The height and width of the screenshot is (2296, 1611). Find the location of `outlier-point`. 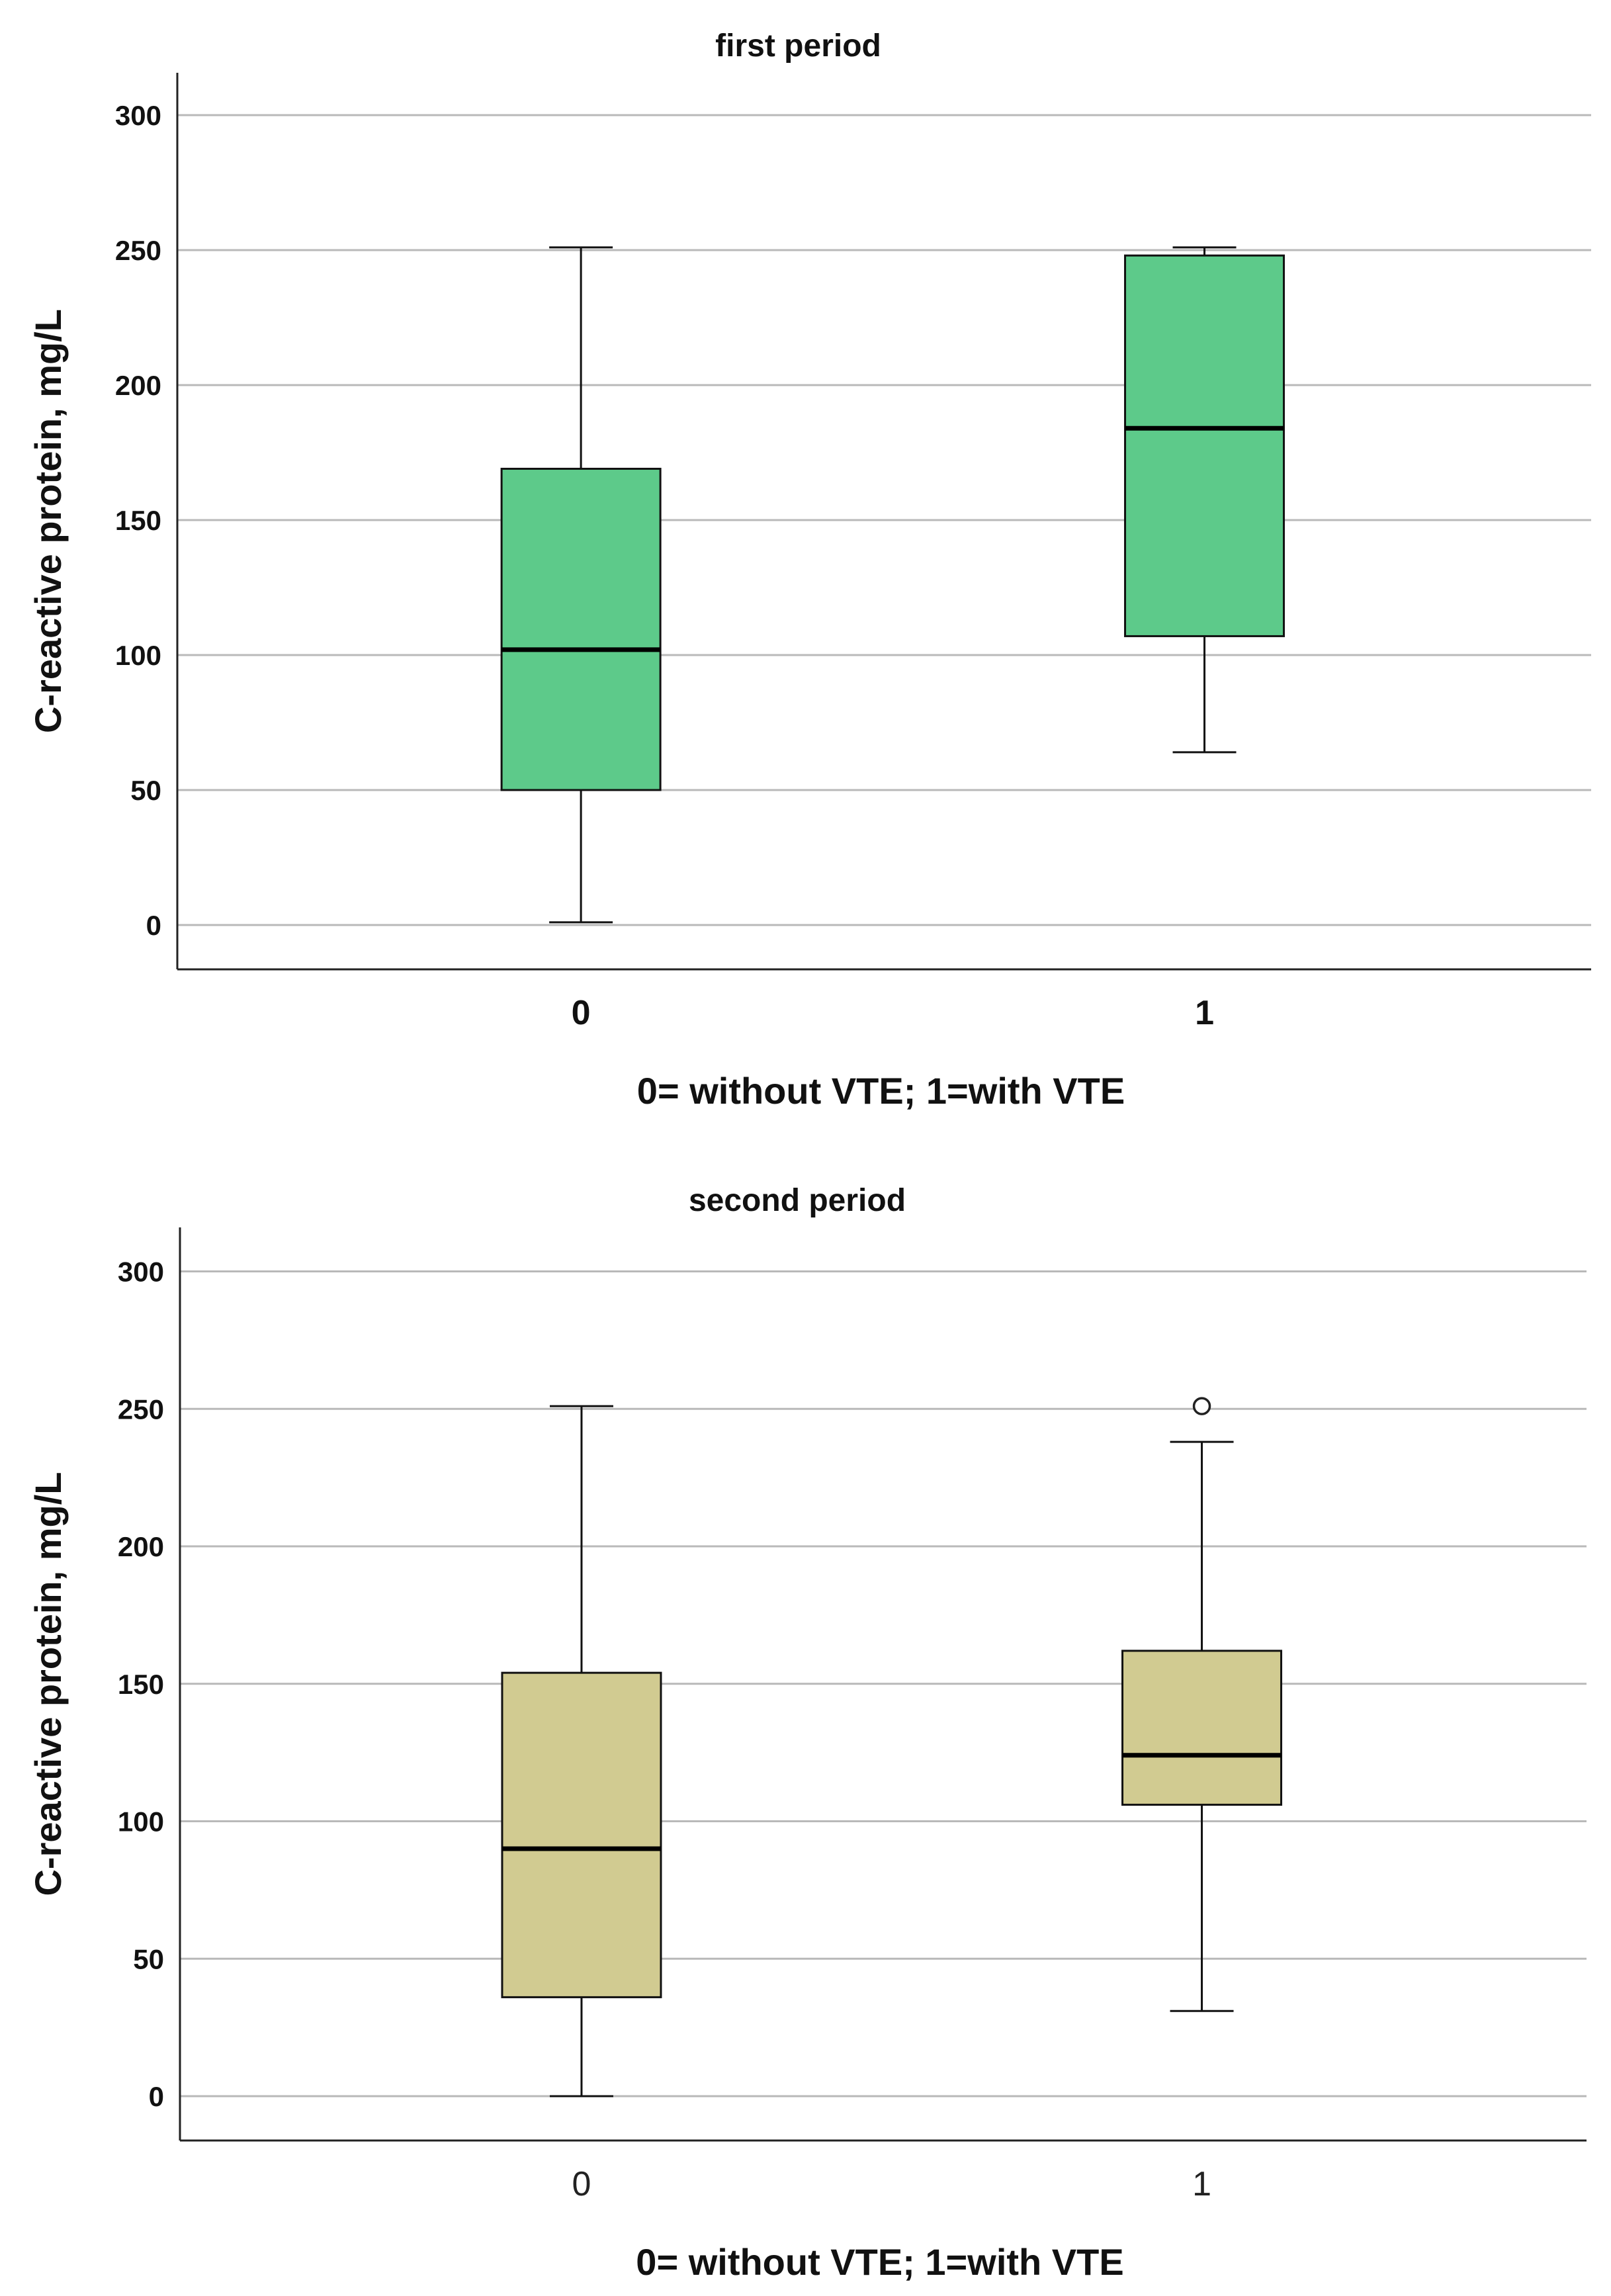

outlier-point is located at coordinates (1201, 1406).